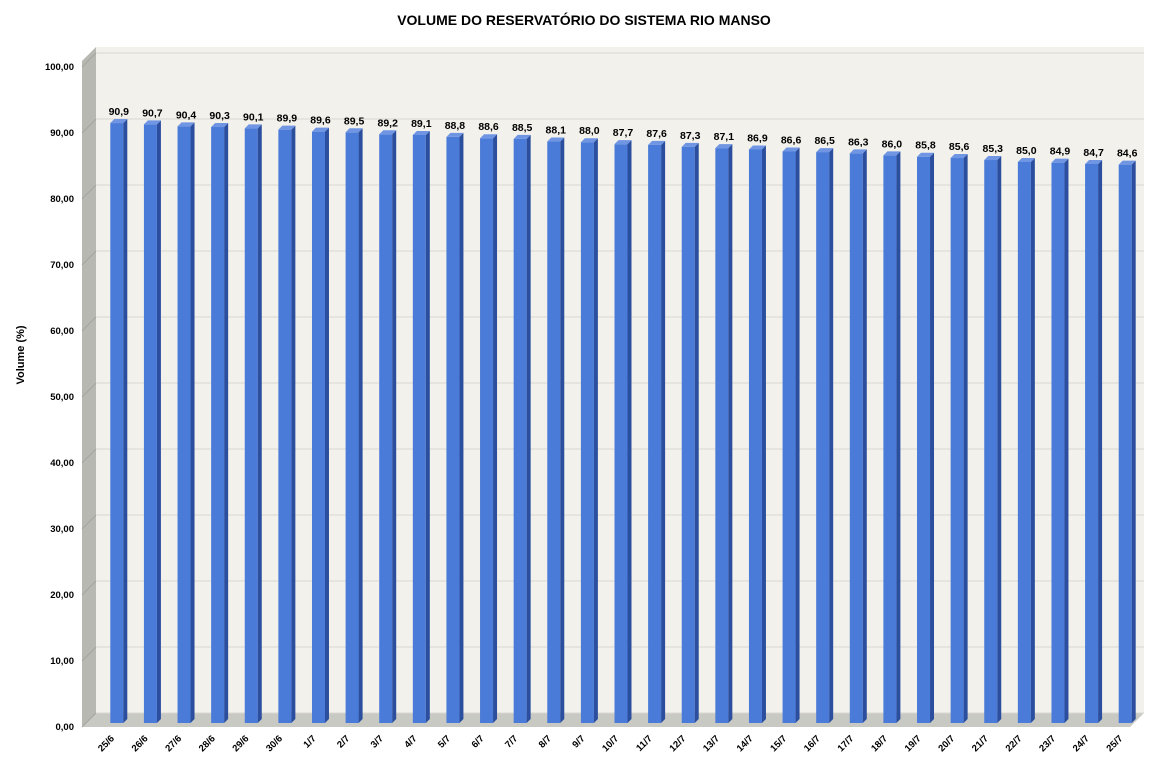  What do you see at coordinates (89, 387) in the screenshot?
I see `plot-left-wall` at bounding box center [89, 387].